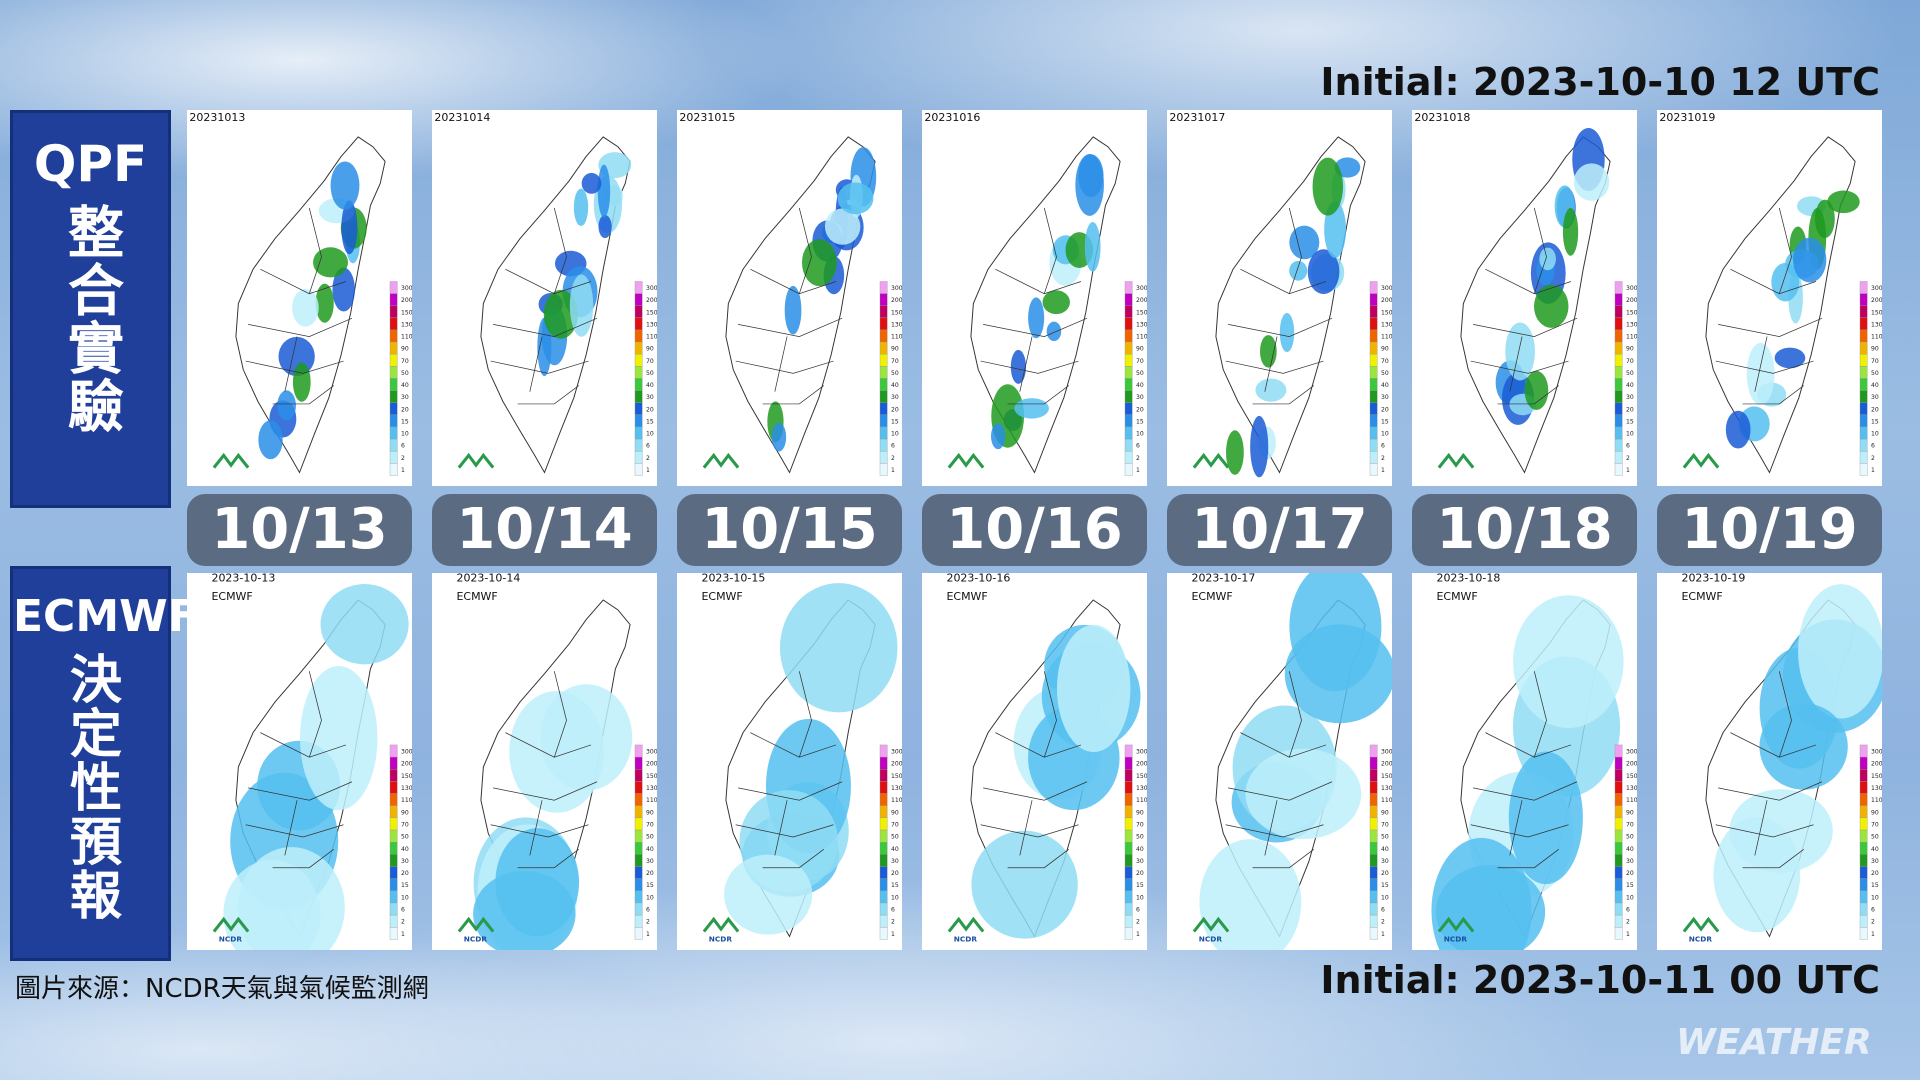 The width and height of the screenshot is (1920, 1080). What do you see at coordinates (1223, 579) in the screenshot?
I see `map-date: 2023-10-17` at bounding box center [1223, 579].